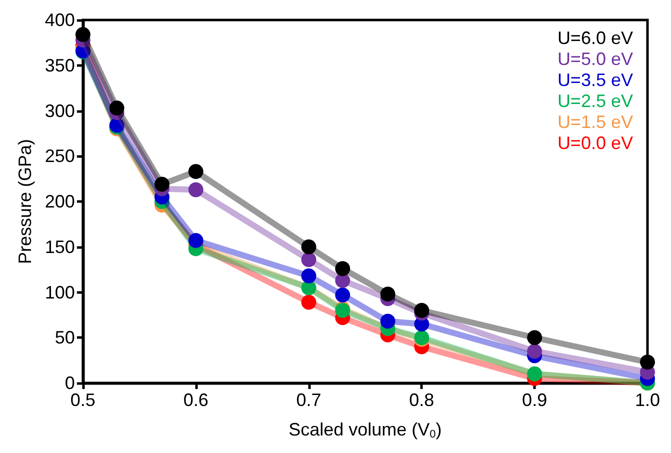  What do you see at coordinates (595, 59) in the screenshot?
I see `text: U=5.0 eV` at bounding box center [595, 59].